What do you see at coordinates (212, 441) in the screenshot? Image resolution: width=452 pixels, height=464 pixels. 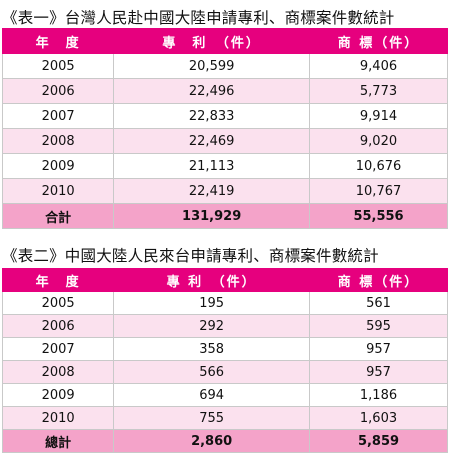 I see `cell-total-patent: 2,860` at bounding box center [212, 441].